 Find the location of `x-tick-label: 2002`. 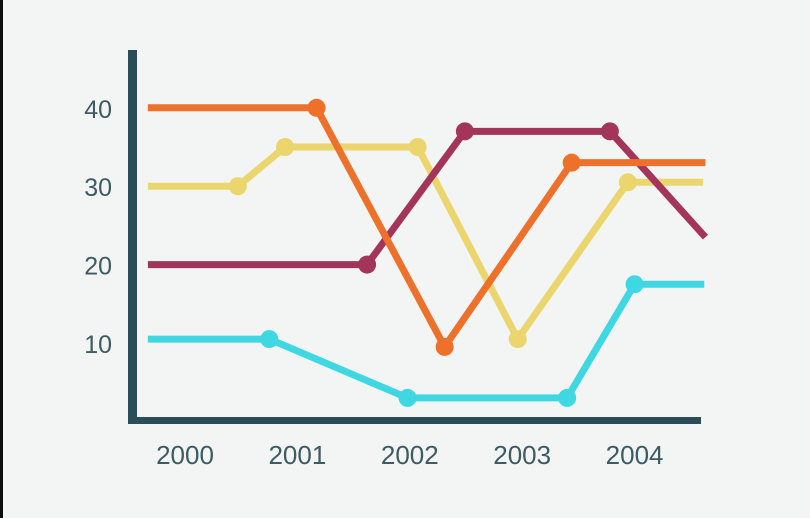

x-tick-label: 2002 is located at coordinates (410, 455).